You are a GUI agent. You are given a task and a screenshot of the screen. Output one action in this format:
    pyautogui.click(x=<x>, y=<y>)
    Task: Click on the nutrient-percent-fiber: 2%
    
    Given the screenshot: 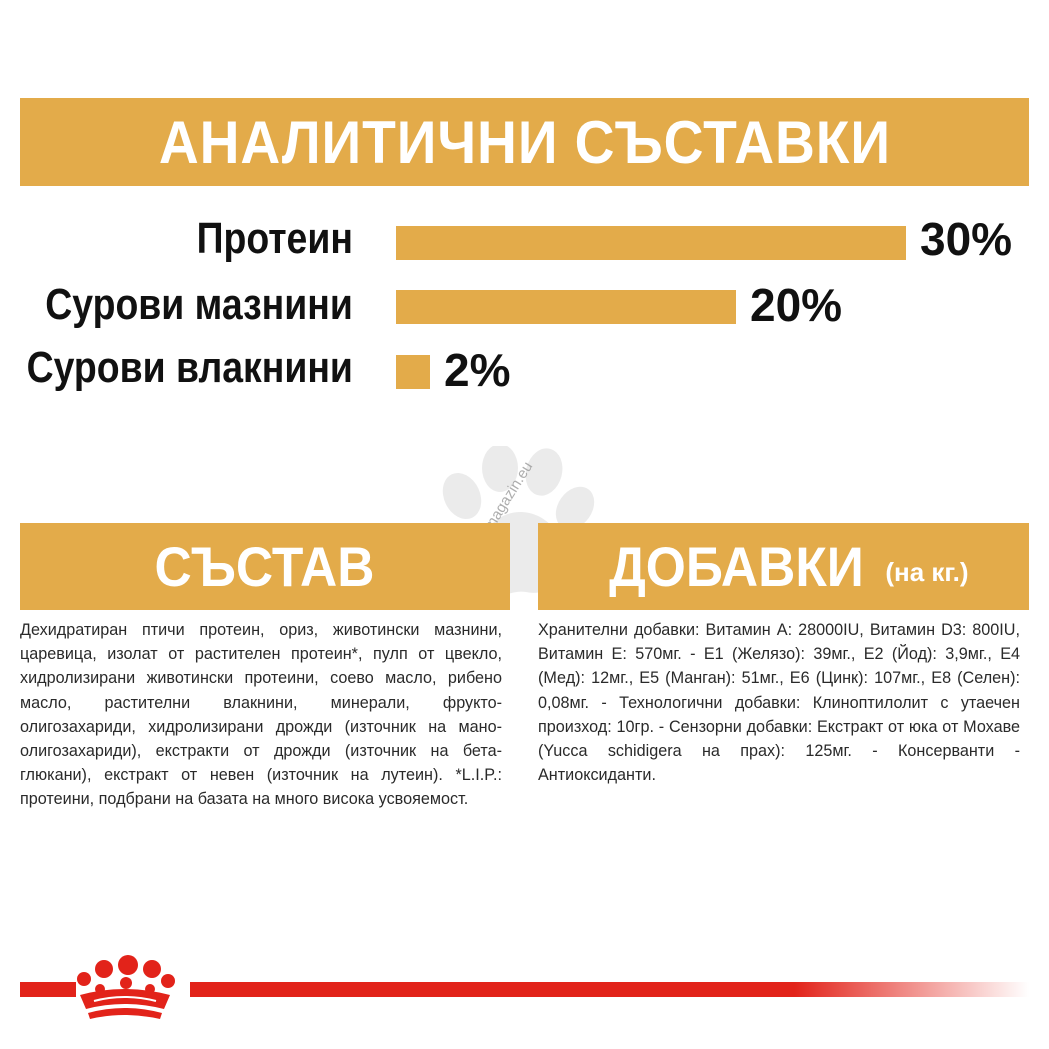 What is the action you would take?
    pyautogui.click(x=477, y=370)
    